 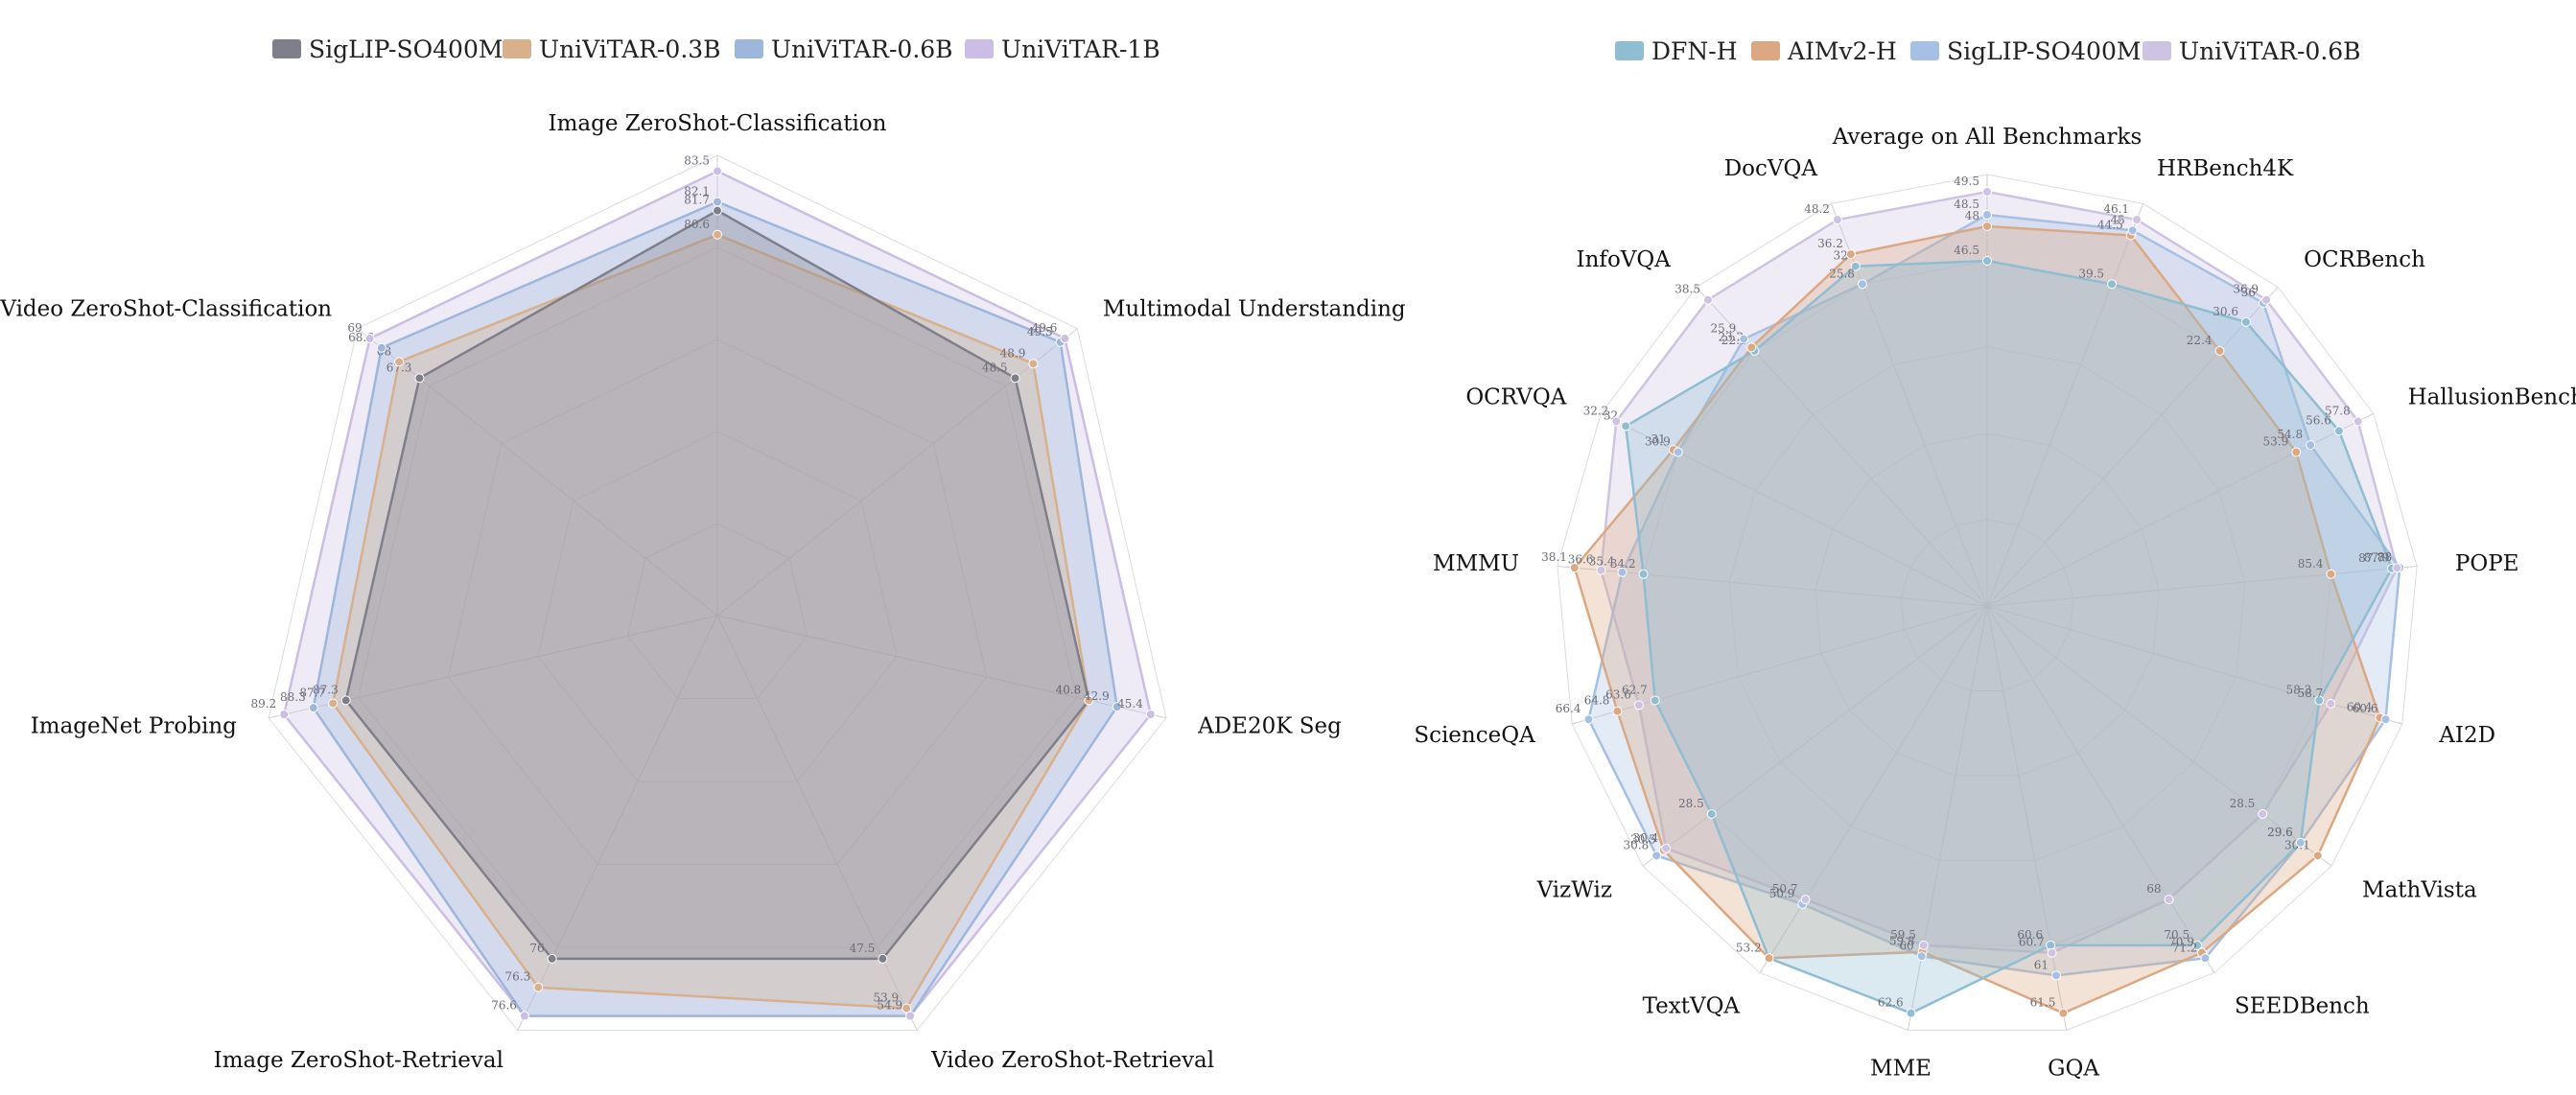 What do you see at coordinates (612, 49) in the screenshot?
I see `left-legend-item-univitar-03b: UniViTAR-0.3B` at bounding box center [612, 49].